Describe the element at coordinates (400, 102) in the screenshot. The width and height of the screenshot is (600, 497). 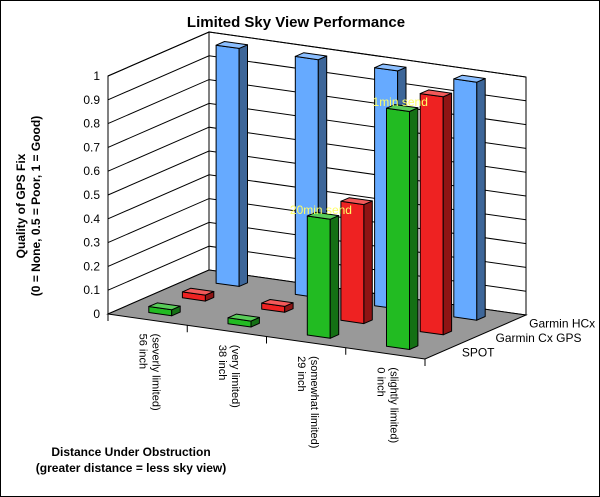
I see `annotation-label: 1min send` at that location.